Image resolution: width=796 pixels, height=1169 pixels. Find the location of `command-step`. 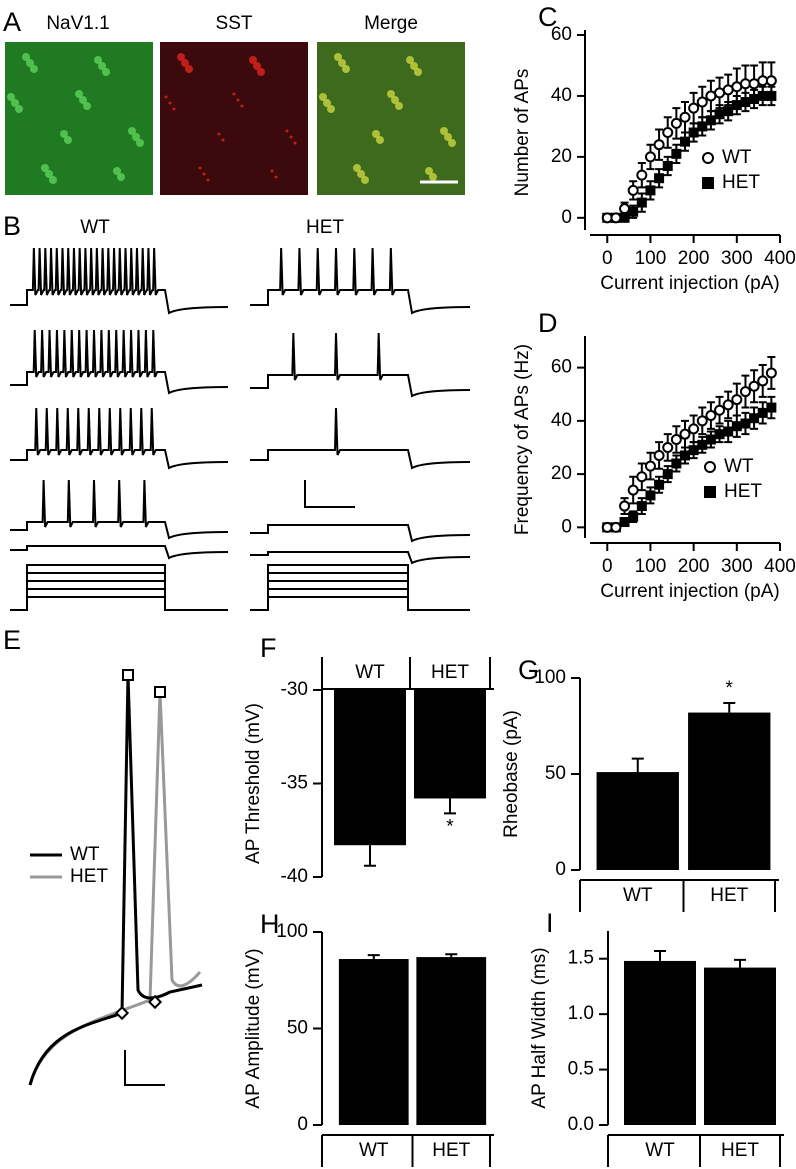

command-step is located at coordinates (119, 587).